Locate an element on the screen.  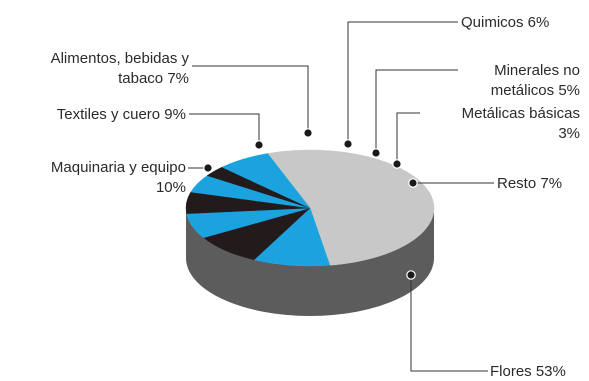
slice-label-line: Alimentos, bebidas y is located at coordinates (120, 58).